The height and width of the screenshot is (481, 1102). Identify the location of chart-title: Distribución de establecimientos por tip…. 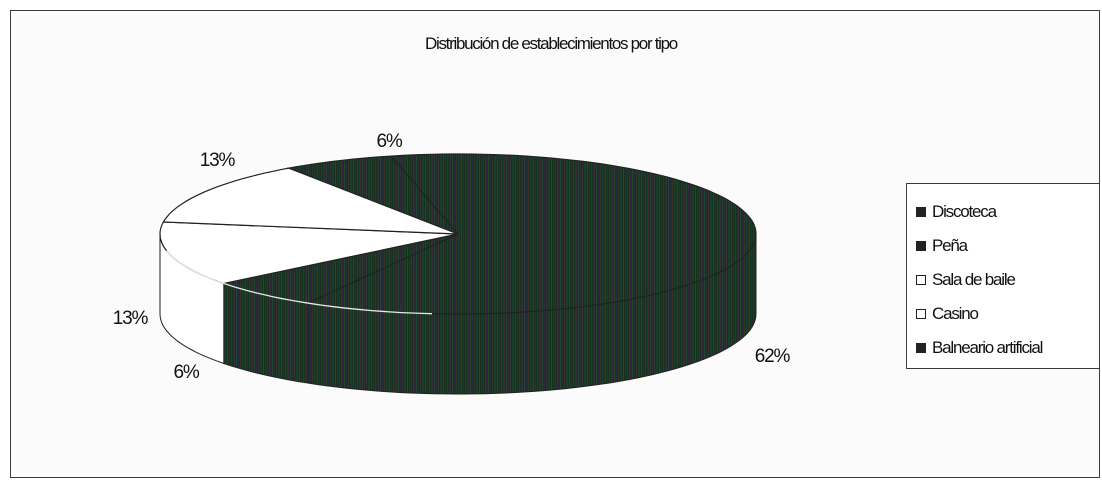
(551, 43).